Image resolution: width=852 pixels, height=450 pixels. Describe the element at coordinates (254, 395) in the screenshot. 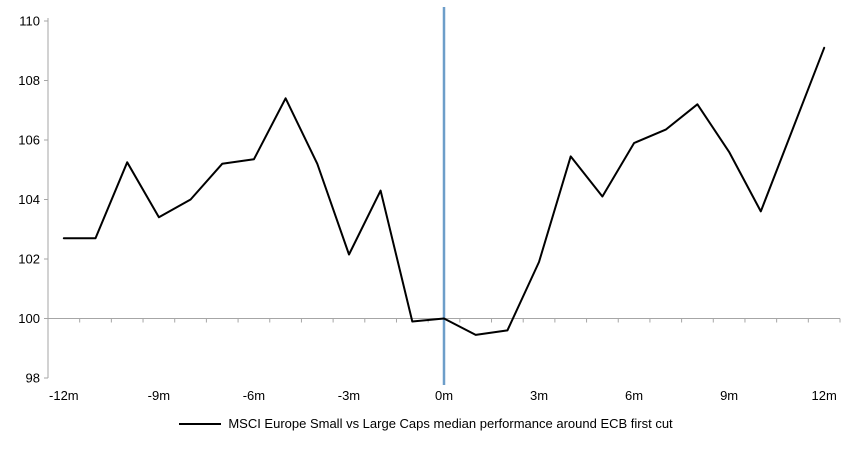

I see `x-axis-label: -6m` at that location.